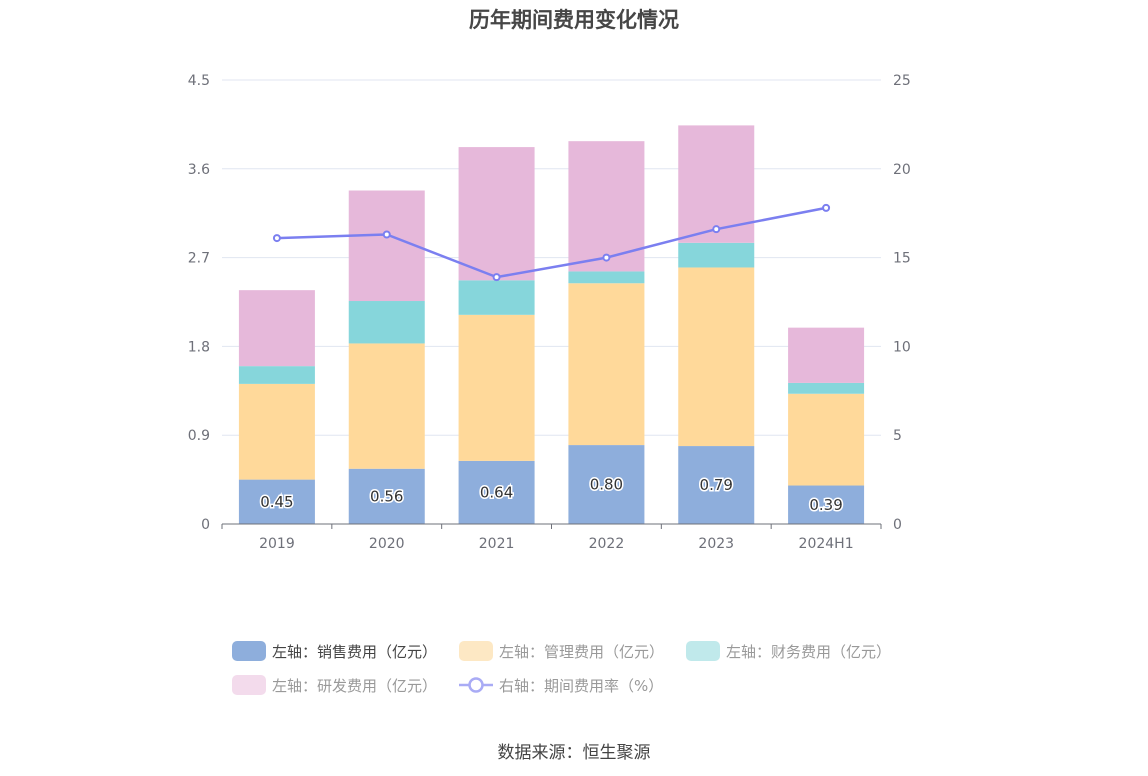  What do you see at coordinates (355, 685) in the screenshot?
I see `legend-label: 左轴：研发费用（亿元）` at bounding box center [355, 685].